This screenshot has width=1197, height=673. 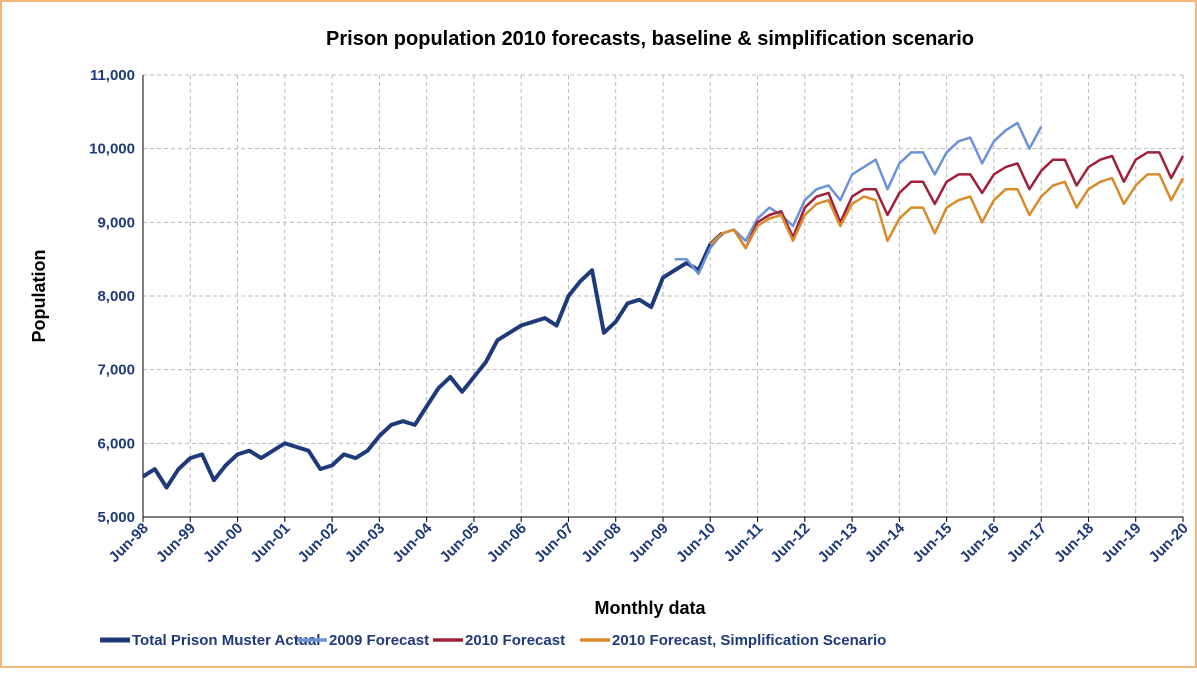 I want to click on y-tick-label: 10,000, so click(x=112, y=149).